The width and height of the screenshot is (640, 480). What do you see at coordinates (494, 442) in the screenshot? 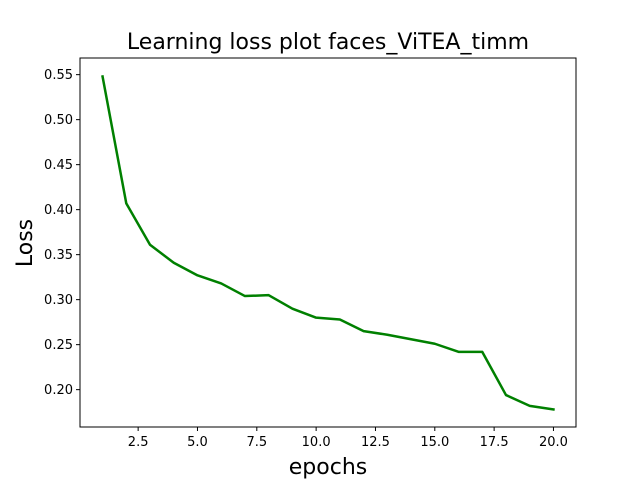
I see `x-tick-label: 17.5` at bounding box center [494, 442].